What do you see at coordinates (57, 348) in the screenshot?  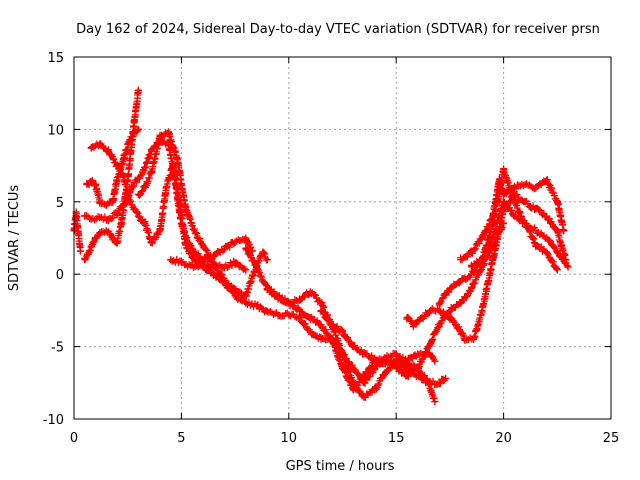 I see `y-tick-label: -5` at bounding box center [57, 348].